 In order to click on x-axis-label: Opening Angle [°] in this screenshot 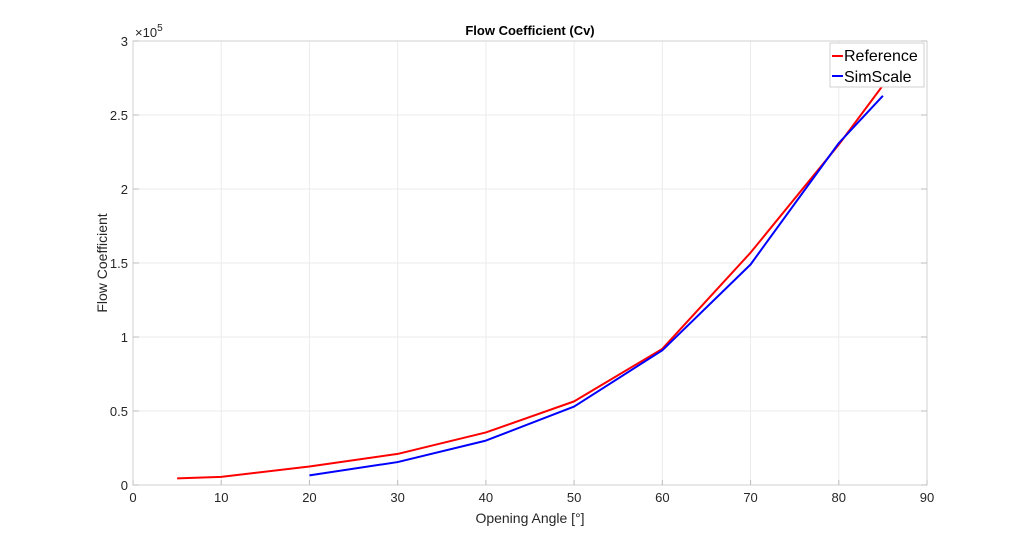, I will do `click(529, 518)`.